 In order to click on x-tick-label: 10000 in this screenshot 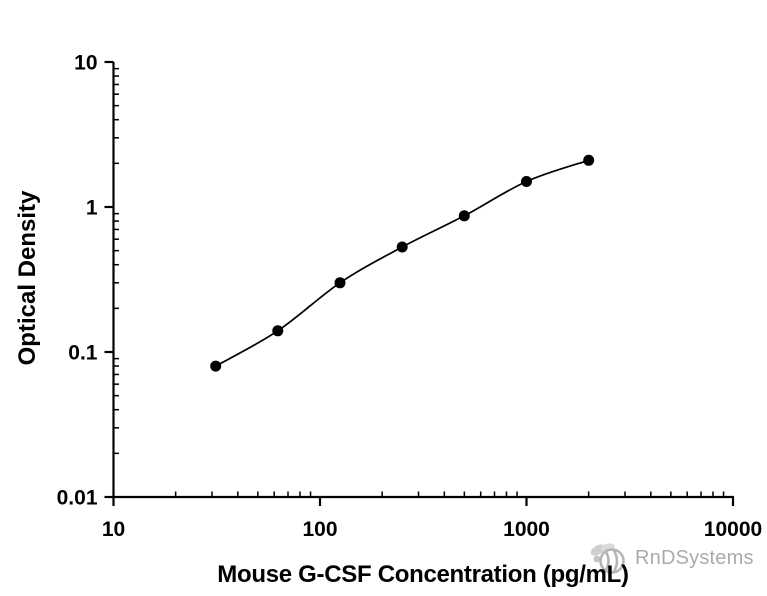, I will do `click(733, 529)`.